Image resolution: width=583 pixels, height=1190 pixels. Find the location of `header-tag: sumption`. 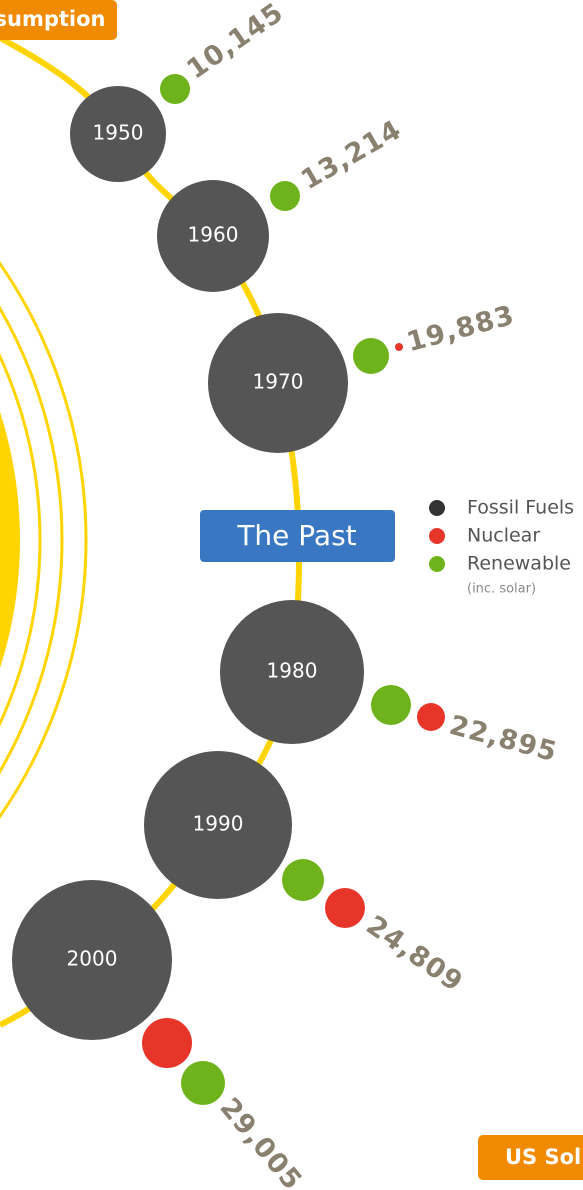

header-tag: sumption is located at coordinates (52, 19).